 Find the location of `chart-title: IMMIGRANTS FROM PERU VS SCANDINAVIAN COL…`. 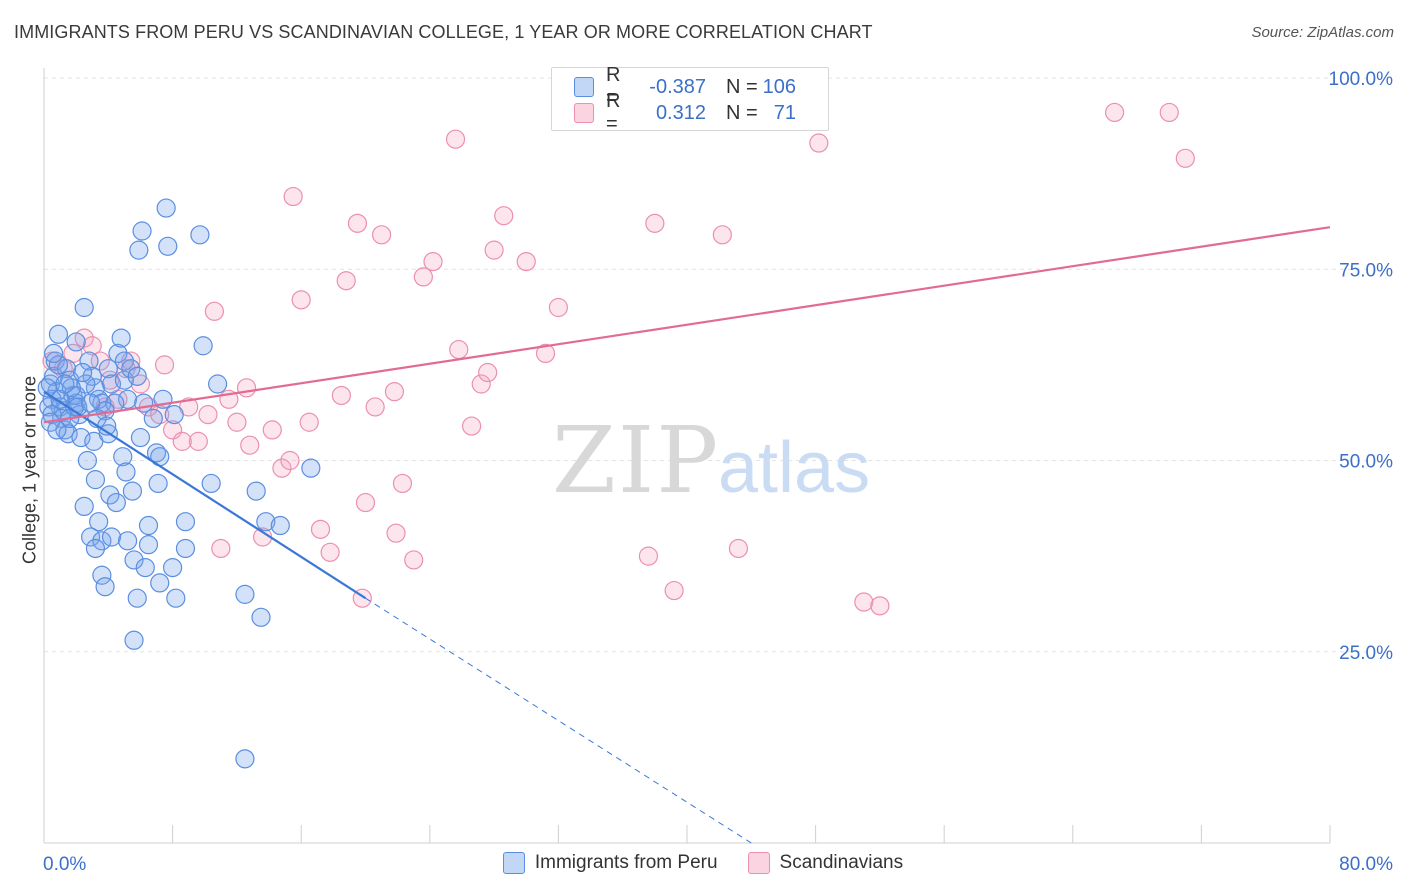

chart-title: IMMIGRANTS FROM PERU VS SCANDINAVIAN COL… is located at coordinates (443, 32).